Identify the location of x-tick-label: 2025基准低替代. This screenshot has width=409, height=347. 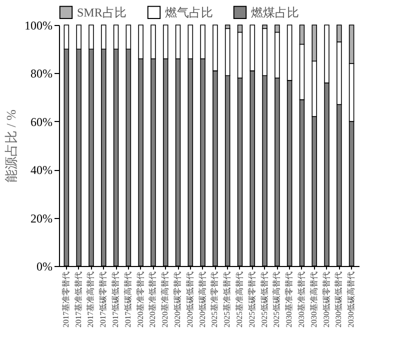
(227, 300).